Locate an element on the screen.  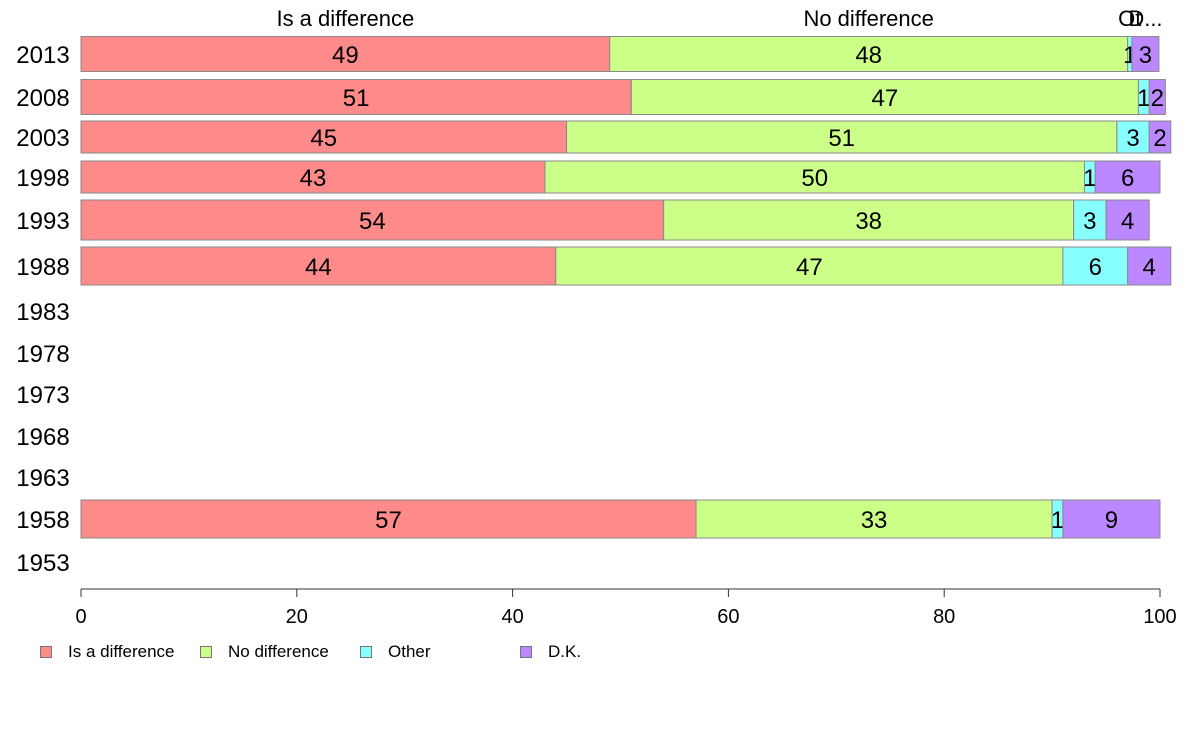
legend-swatch-dk is located at coordinates (526, 652).